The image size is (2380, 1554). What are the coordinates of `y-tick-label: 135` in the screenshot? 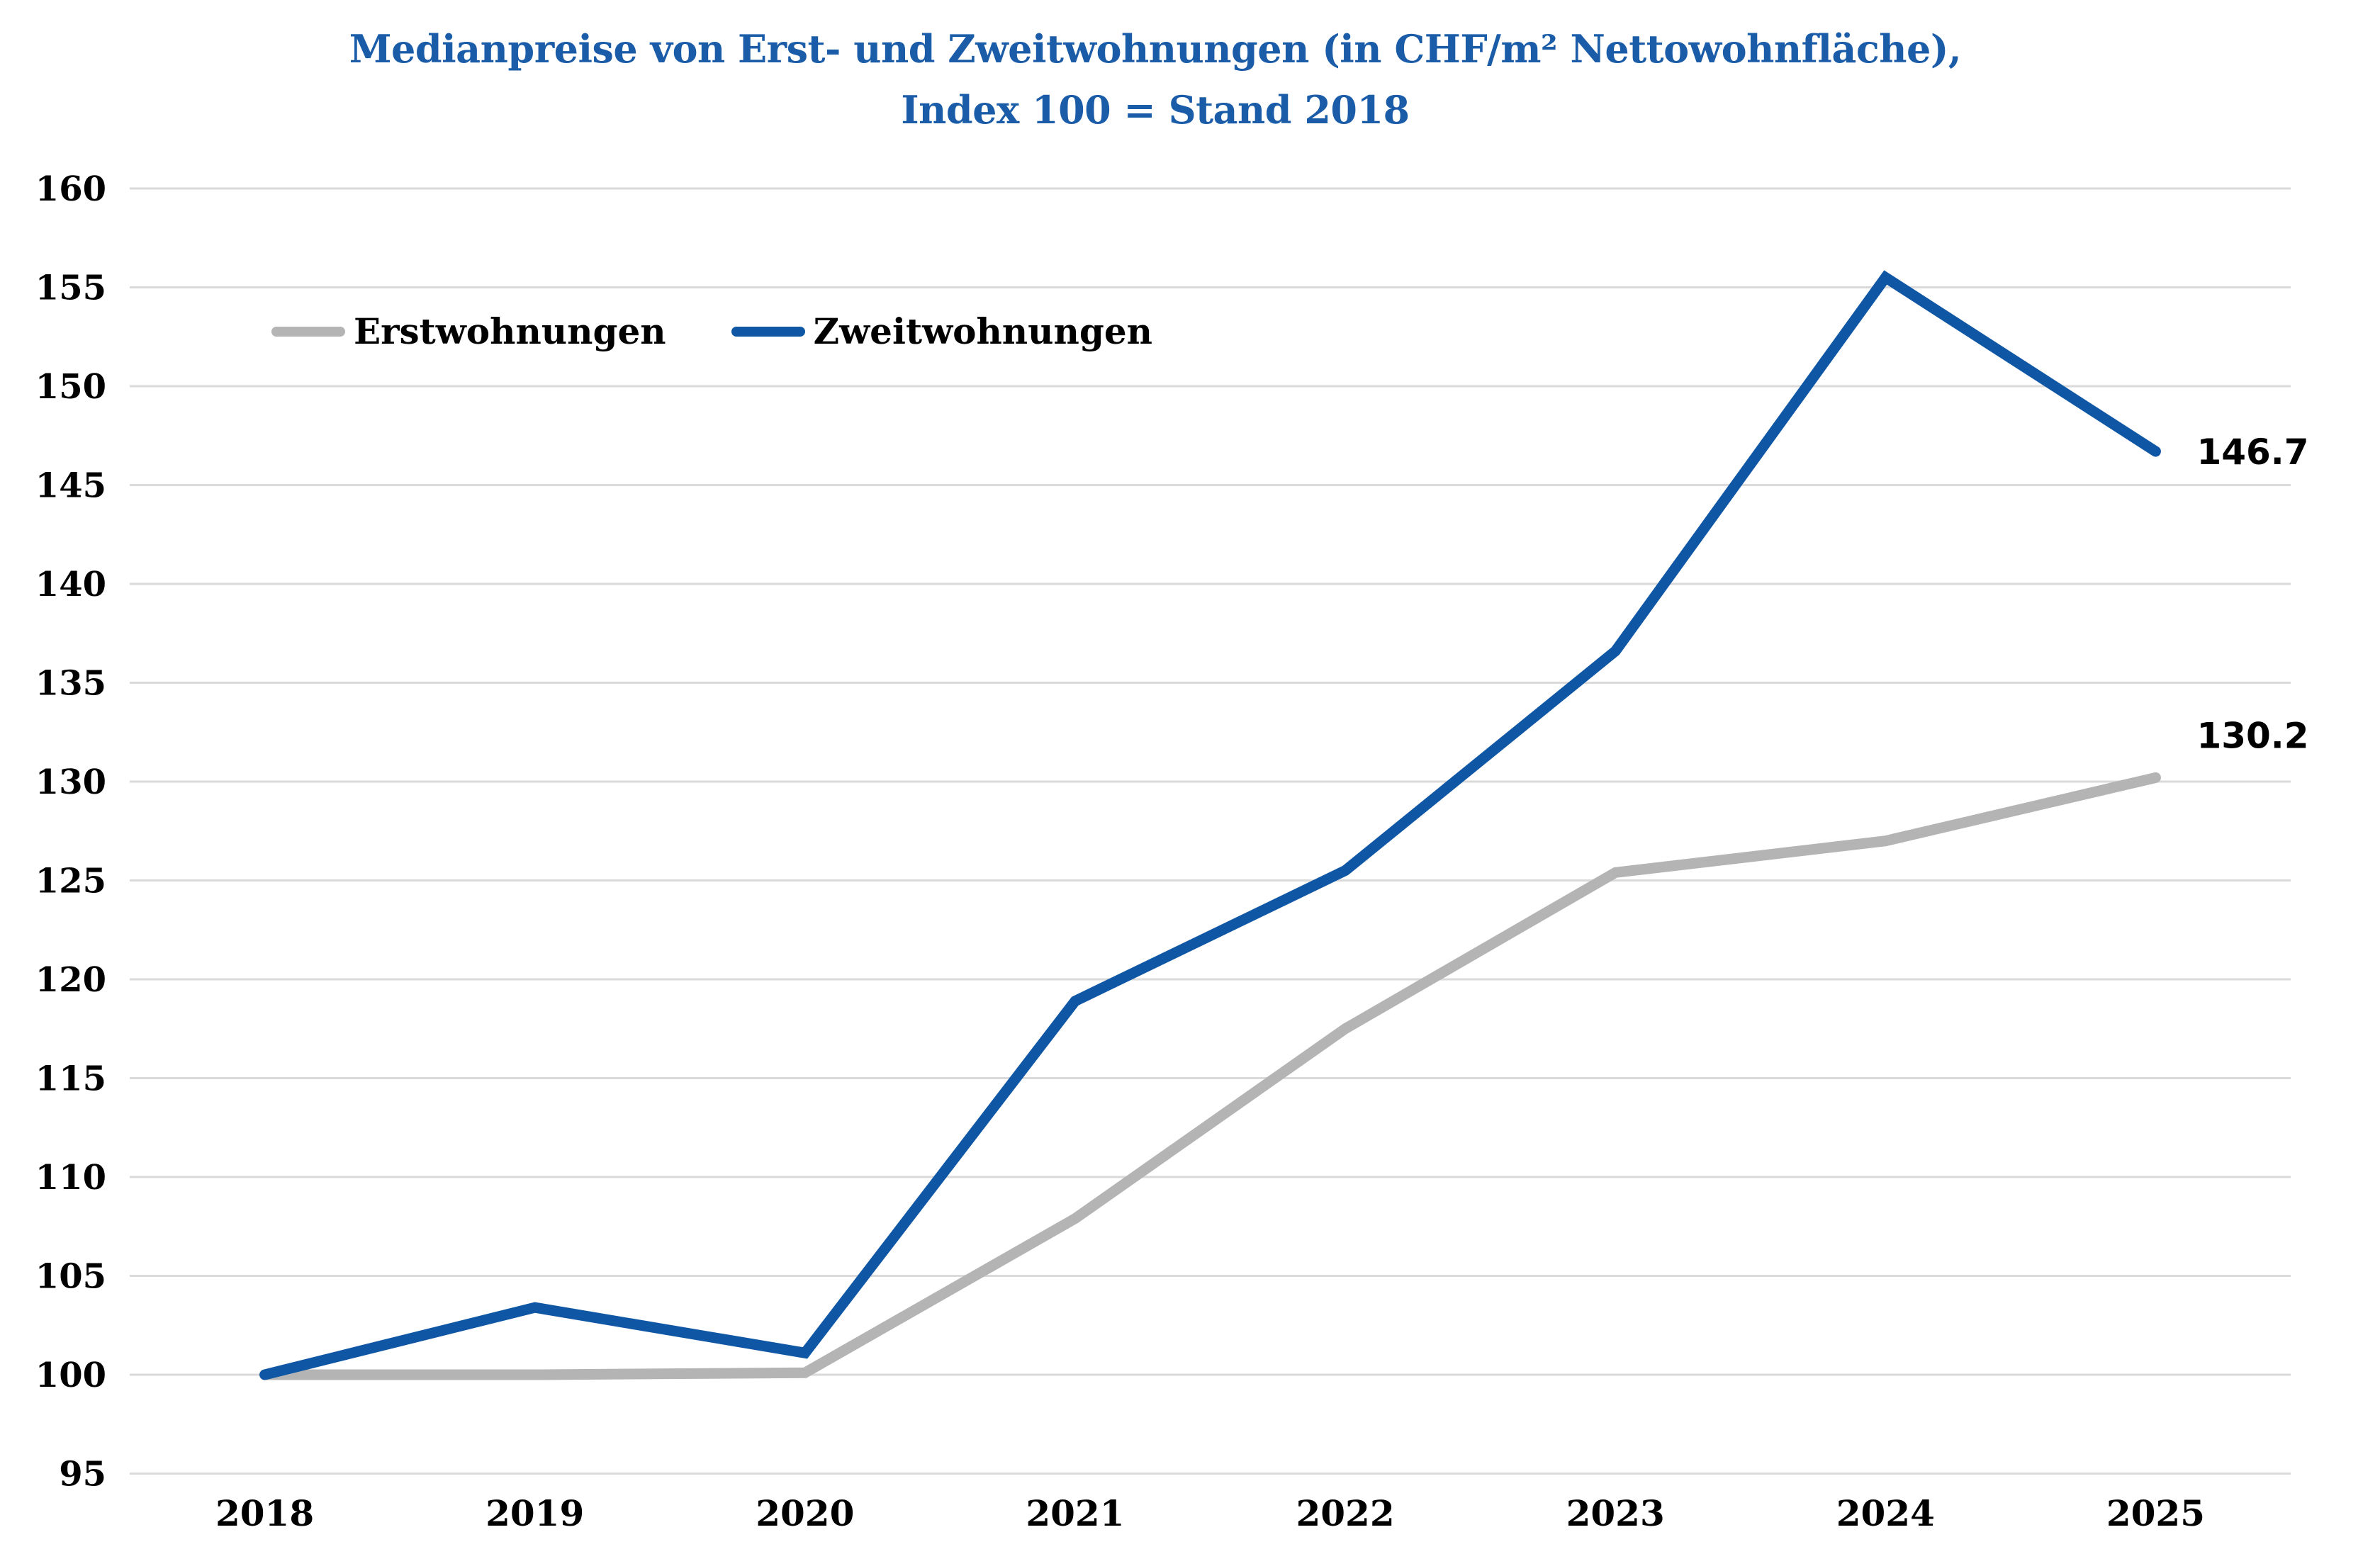 It's located at (70, 684).